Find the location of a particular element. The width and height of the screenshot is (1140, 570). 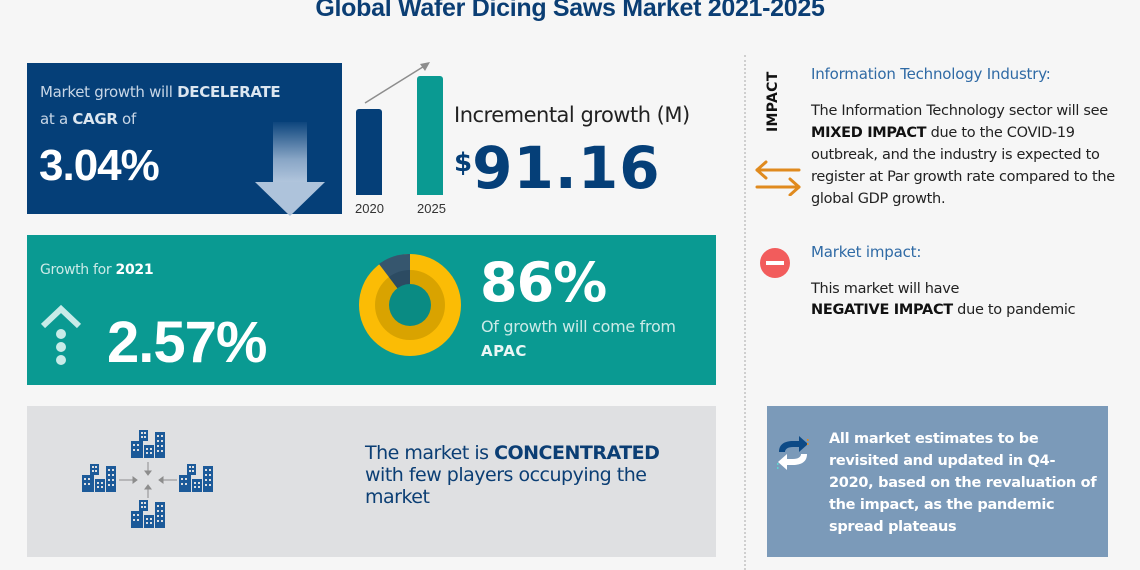

column-divider is located at coordinates (745, 312).